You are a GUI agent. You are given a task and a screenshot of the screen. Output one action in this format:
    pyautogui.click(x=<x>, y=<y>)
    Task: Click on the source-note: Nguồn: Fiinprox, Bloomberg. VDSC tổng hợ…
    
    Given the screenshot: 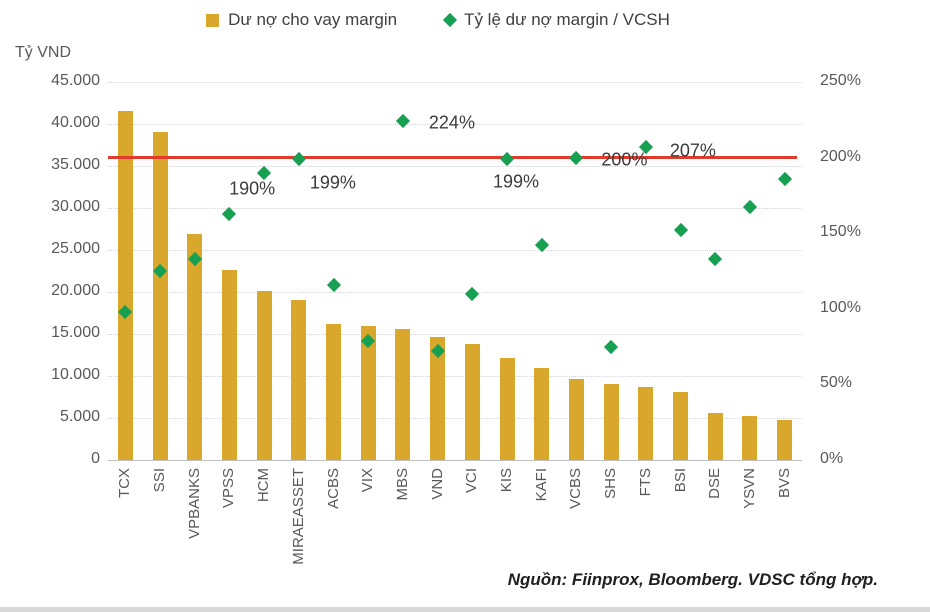 What is the action you would take?
    pyautogui.click(x=692, y=579)
    